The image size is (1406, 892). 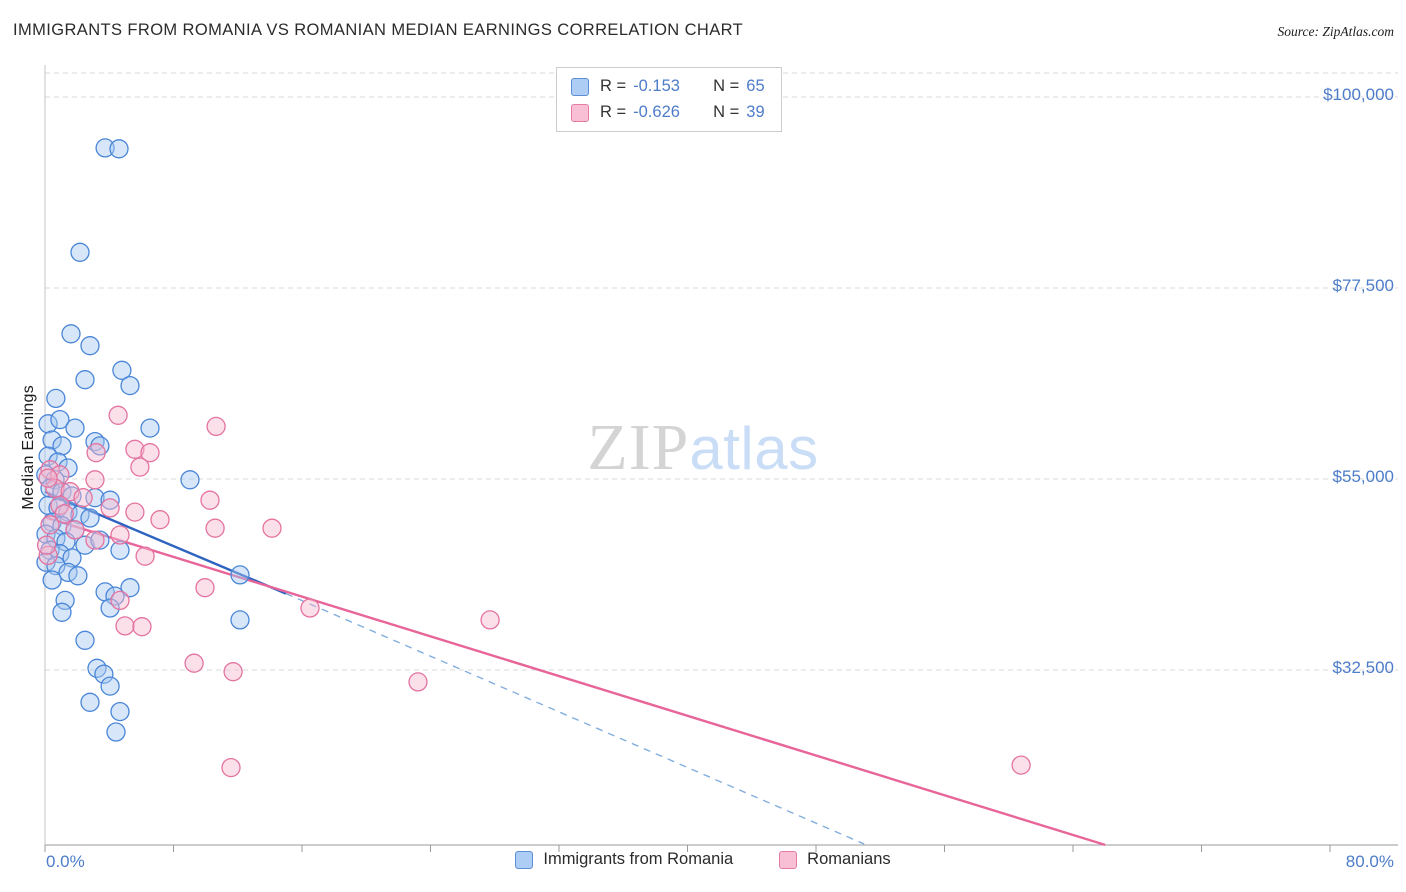 What do you see at coordinates (656, 86) in the screenshot?
I see `r-value-blue: -0.153` at bounding box center [656, 86].